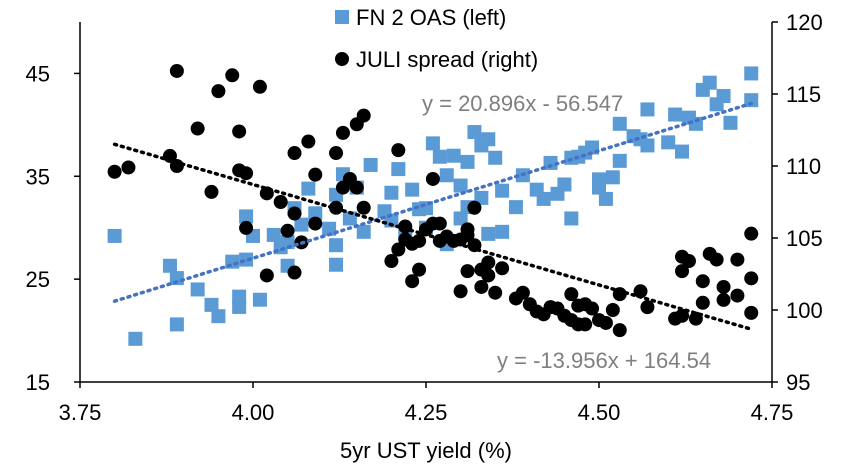  What do you see at coordinates (342, 17) in the screenshot?
I see `legend-marker-fn2` at bounding box center [342, 17].